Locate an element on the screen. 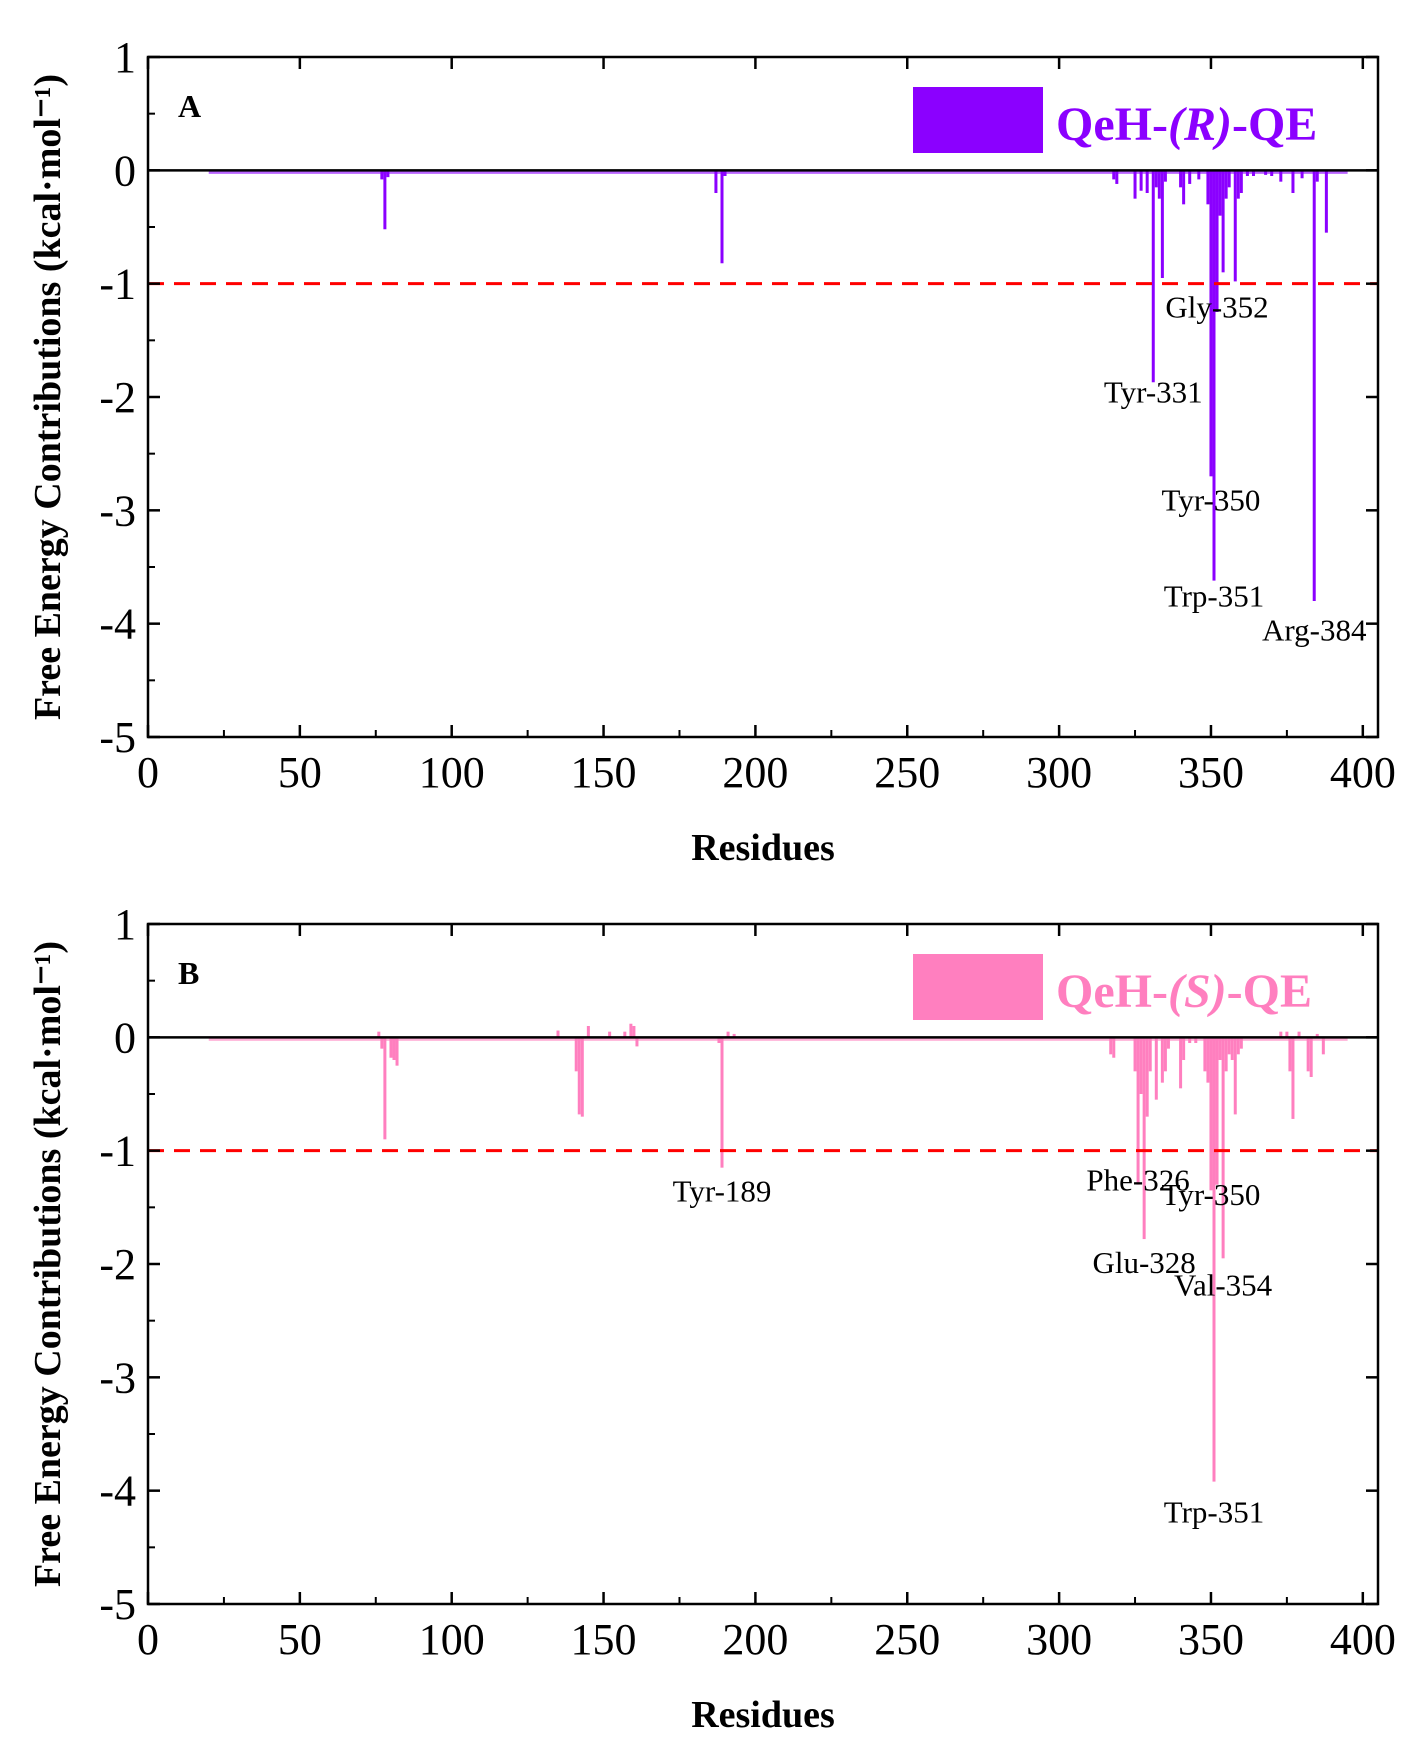  x-tick-label: 350 is located at coordinates (1211, 1639).